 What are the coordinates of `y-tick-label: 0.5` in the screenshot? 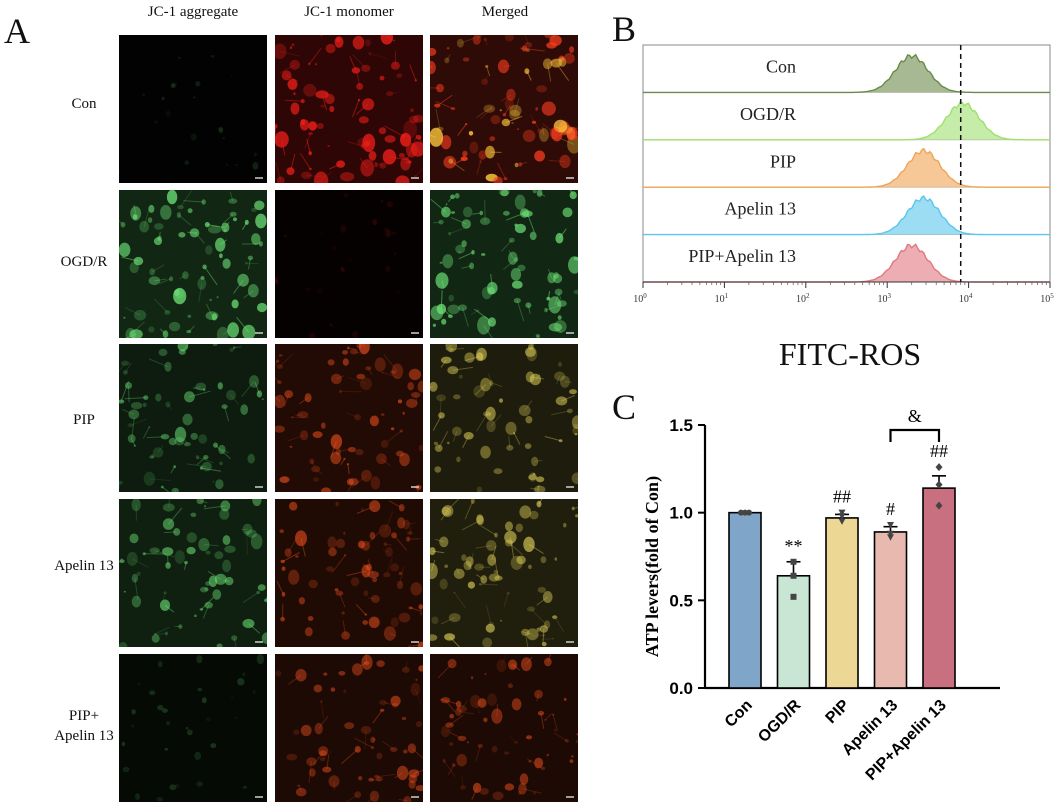 It's located at (681, 600).